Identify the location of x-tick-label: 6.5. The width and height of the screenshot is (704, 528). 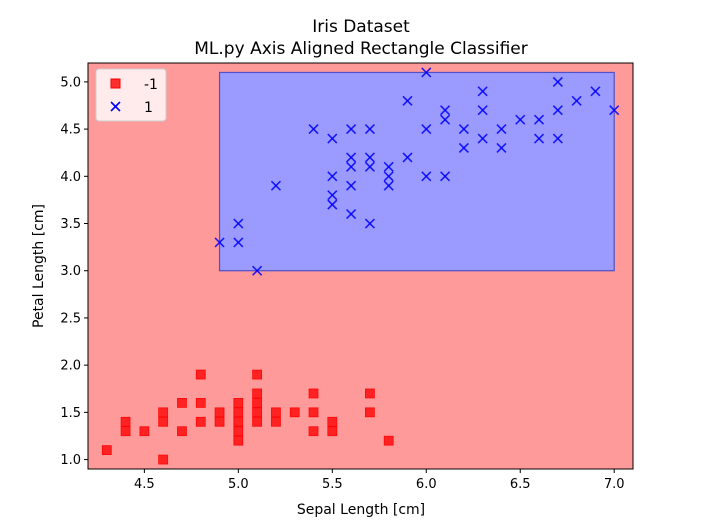
(520, 484).